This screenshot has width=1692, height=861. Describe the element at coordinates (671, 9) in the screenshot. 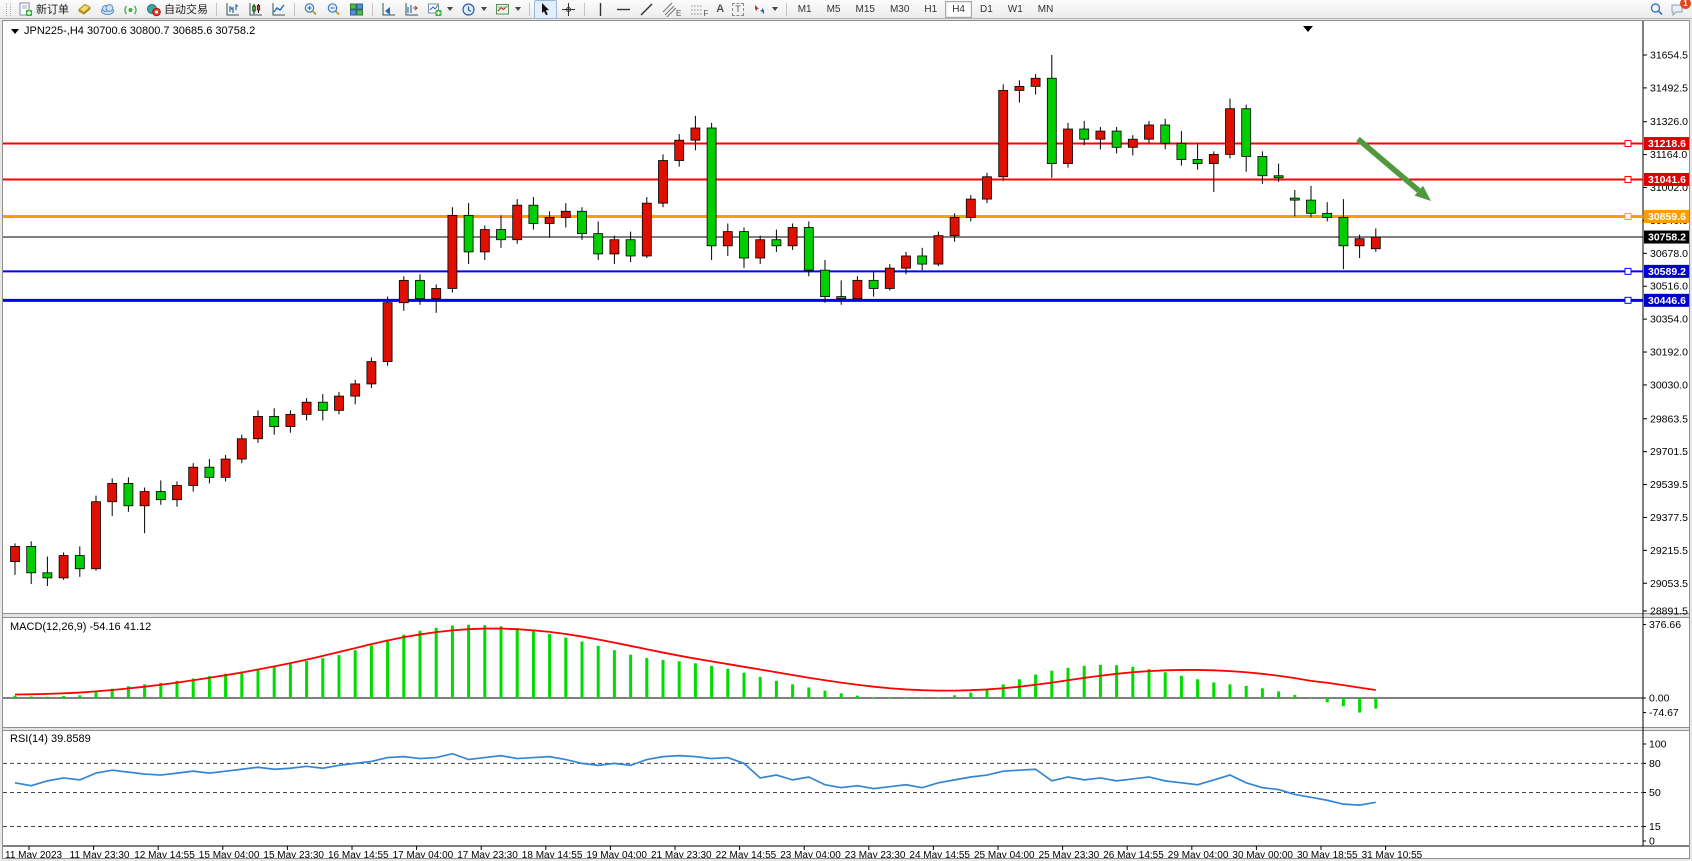

I see `fibonacci-tool-button: E` at that location.